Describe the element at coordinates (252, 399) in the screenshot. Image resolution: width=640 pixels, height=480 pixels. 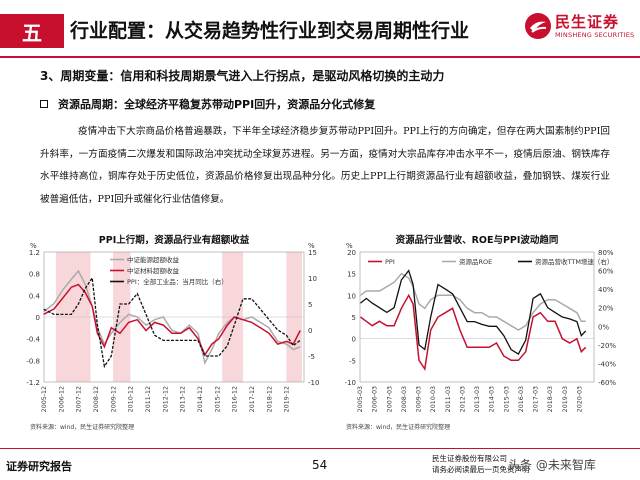
I see `x-tick-label: 2017-12` at that location.